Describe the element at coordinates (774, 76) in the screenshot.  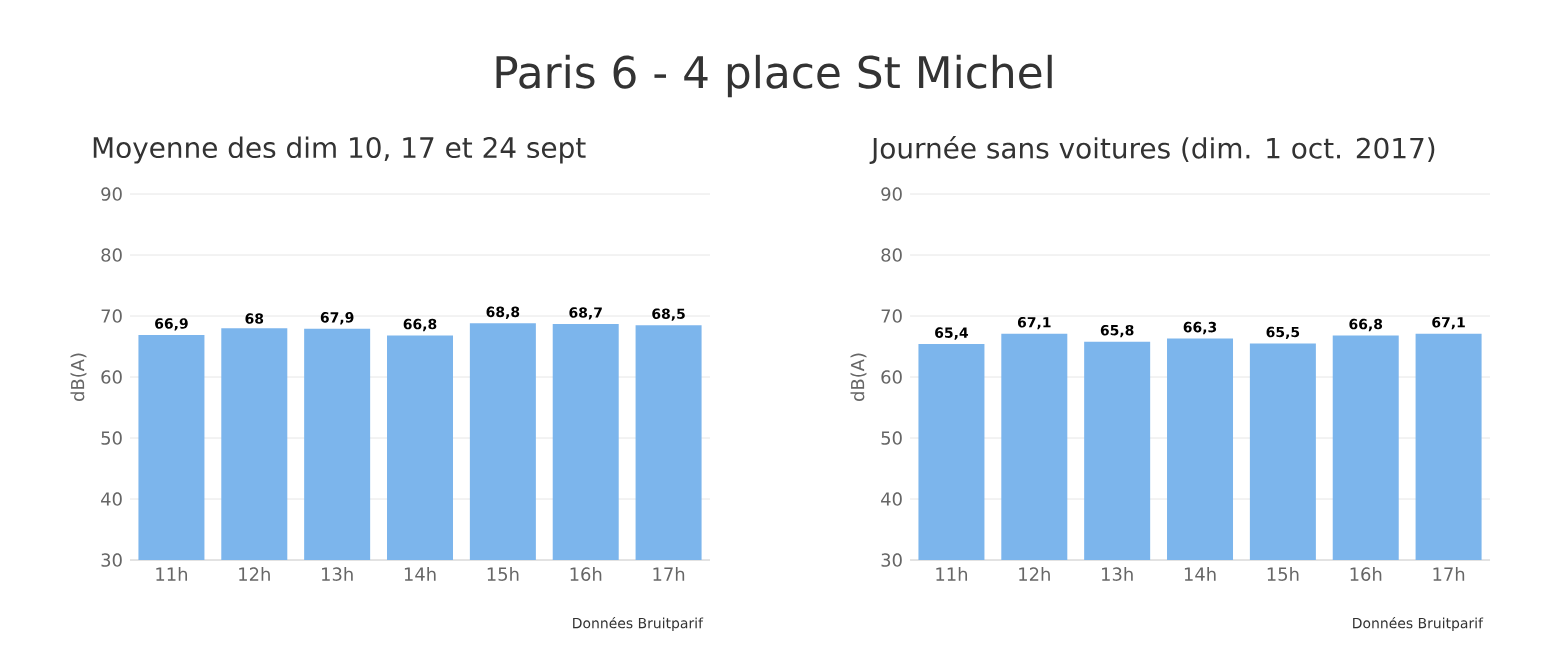
I see `chart-title: Paris 6 - 4 place St Michel` at that location.